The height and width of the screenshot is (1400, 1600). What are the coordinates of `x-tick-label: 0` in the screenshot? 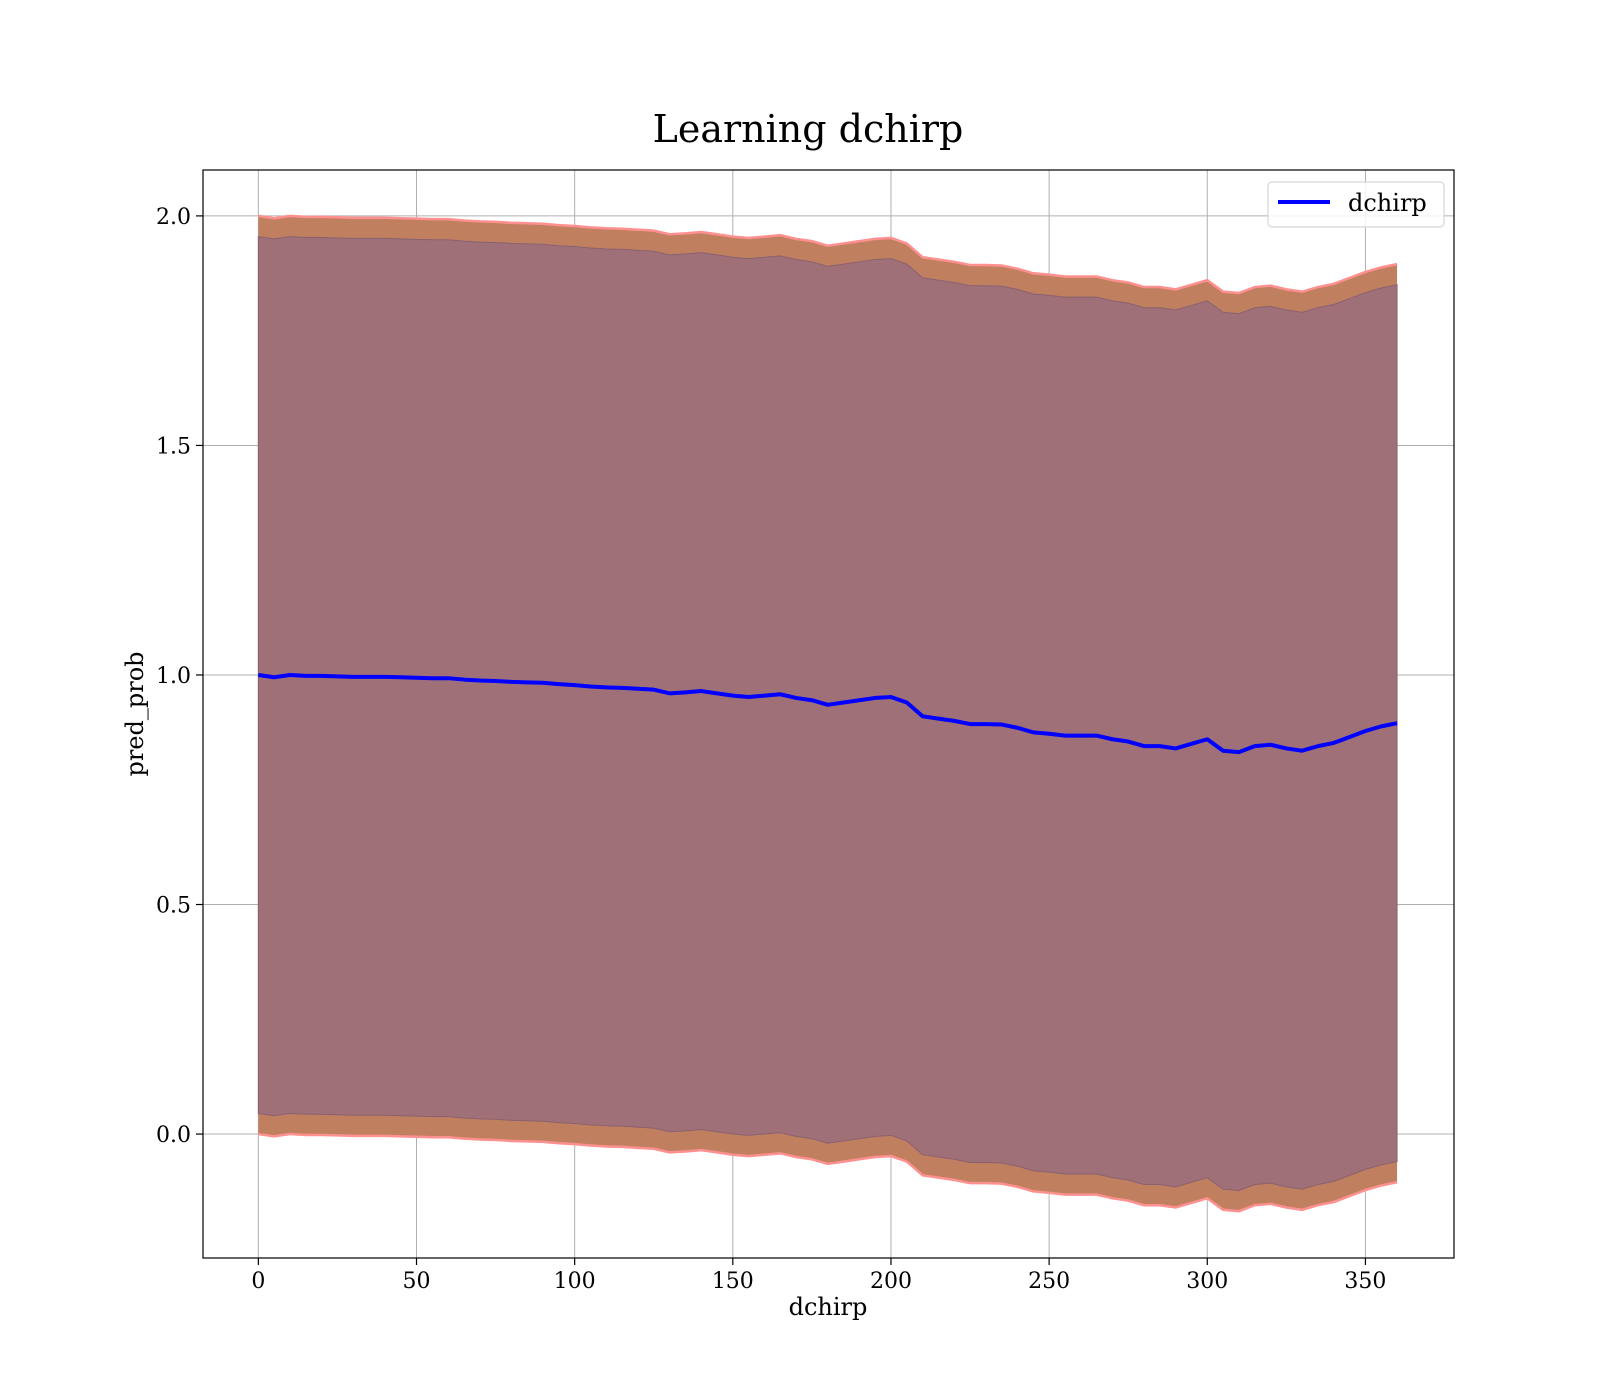 It's located at (258, 1281).